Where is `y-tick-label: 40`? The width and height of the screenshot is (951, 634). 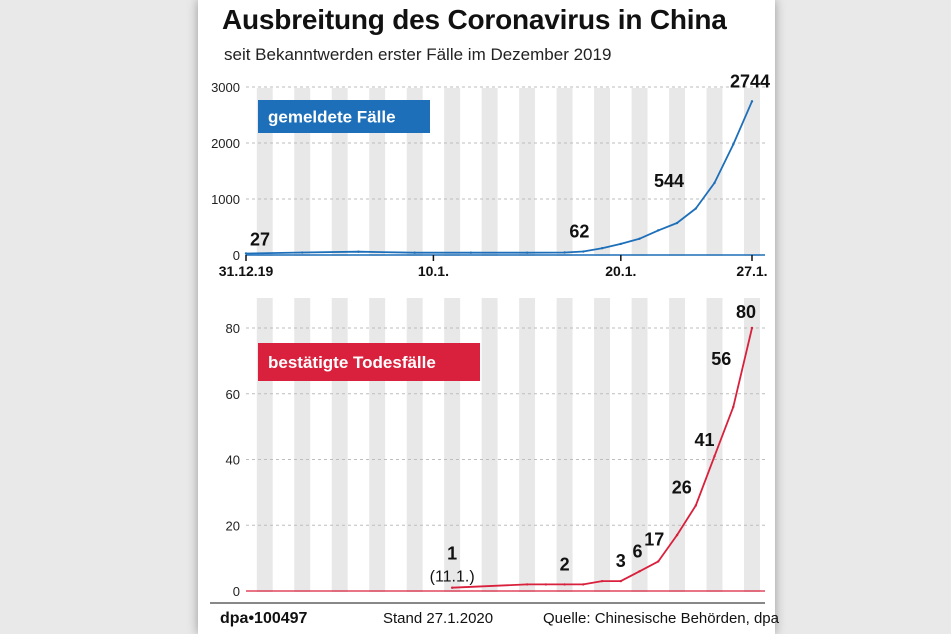 y-tick-label: 40 is located at coordinates (233, 460).